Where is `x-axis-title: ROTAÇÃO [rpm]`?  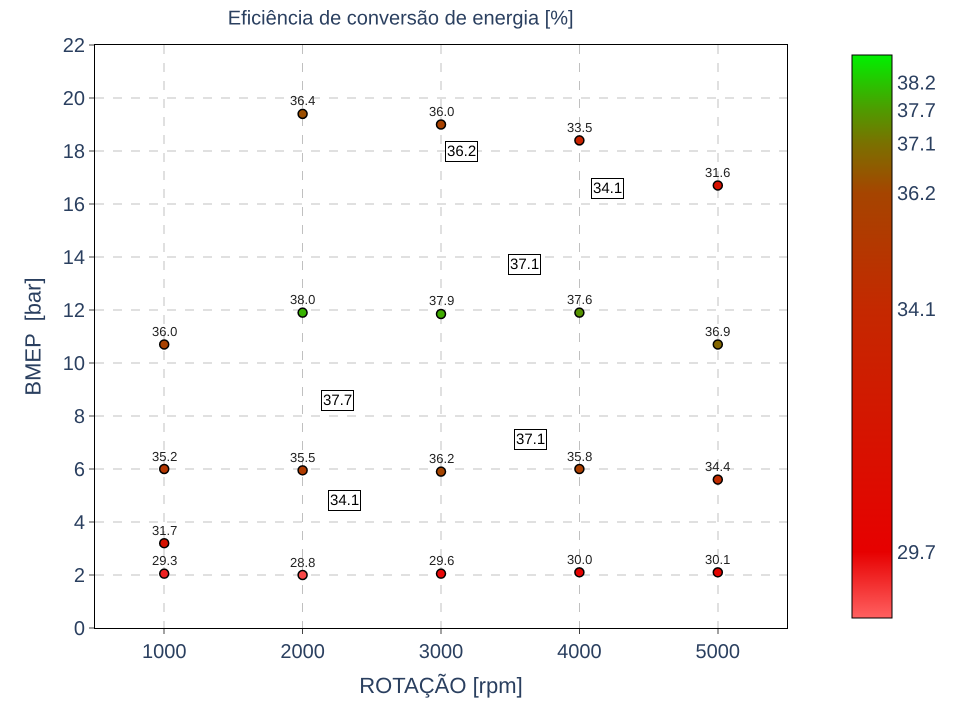
x-axis-title: ROTAÇÃO [rpm] is located at coordinates (441, 685).